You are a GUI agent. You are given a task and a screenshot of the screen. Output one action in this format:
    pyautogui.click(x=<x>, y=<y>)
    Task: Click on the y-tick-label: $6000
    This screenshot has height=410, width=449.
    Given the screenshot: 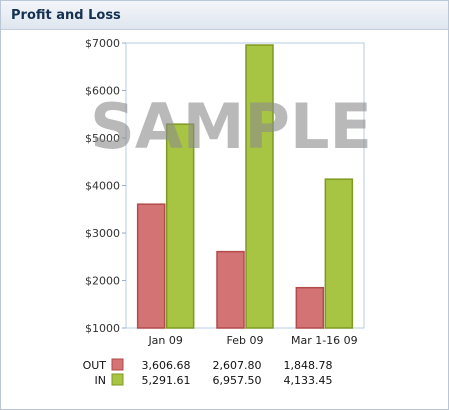 What is the action you would take?
    pyautogui.click(x=102, y=91)
    